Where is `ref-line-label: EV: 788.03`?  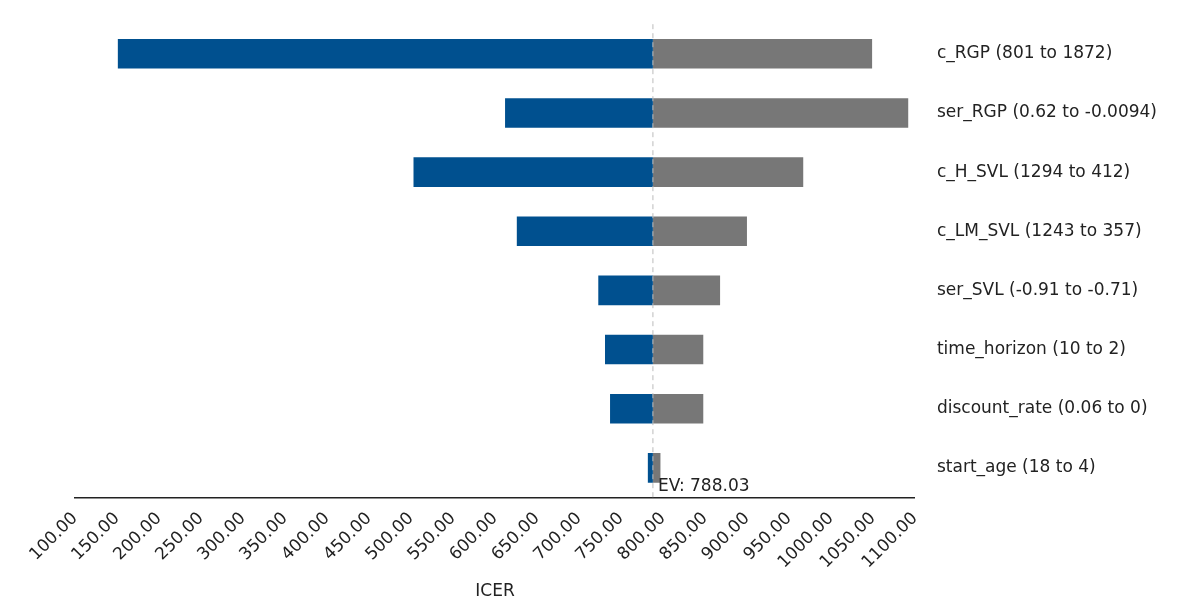 ref-line-label: EV: 788.03 is located at coordinates (703, 485).